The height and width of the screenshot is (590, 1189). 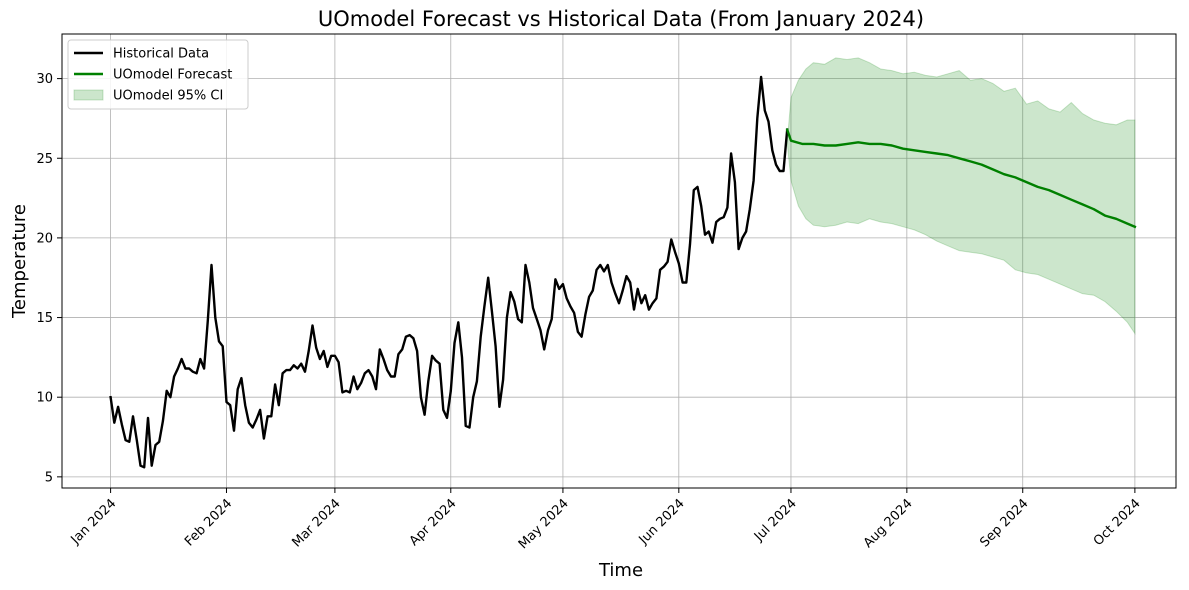 What do you see at coordinates (208, 522) in the screenshot?
I see `x-tick-label: Feb 2024` at bounding box center [208, 522].